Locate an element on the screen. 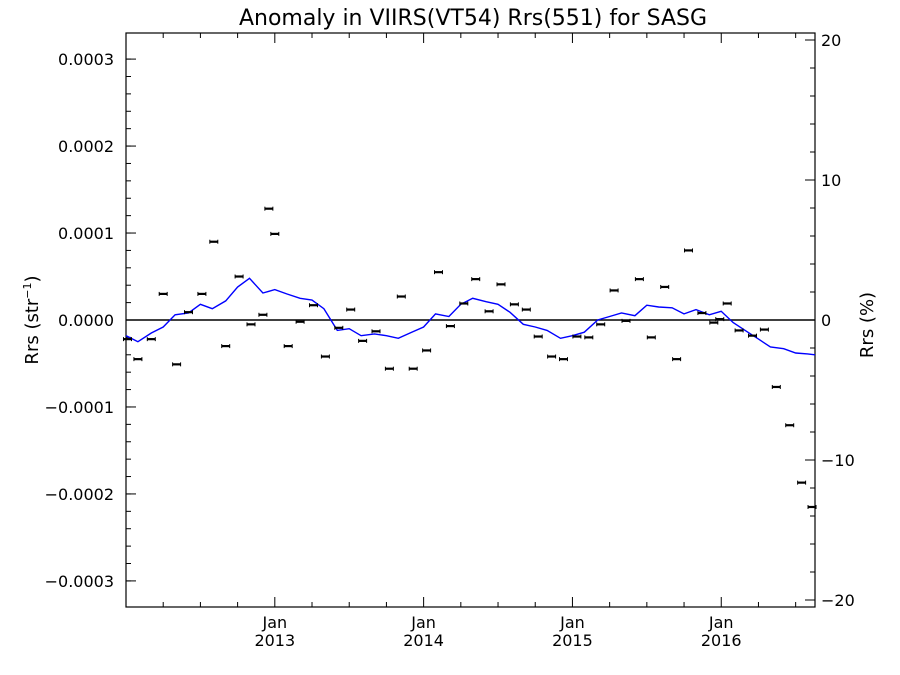 This screenshot has height=675, width=900. y-axis-left-label: Rrs (str−1) is located at coordinates (32, 319).